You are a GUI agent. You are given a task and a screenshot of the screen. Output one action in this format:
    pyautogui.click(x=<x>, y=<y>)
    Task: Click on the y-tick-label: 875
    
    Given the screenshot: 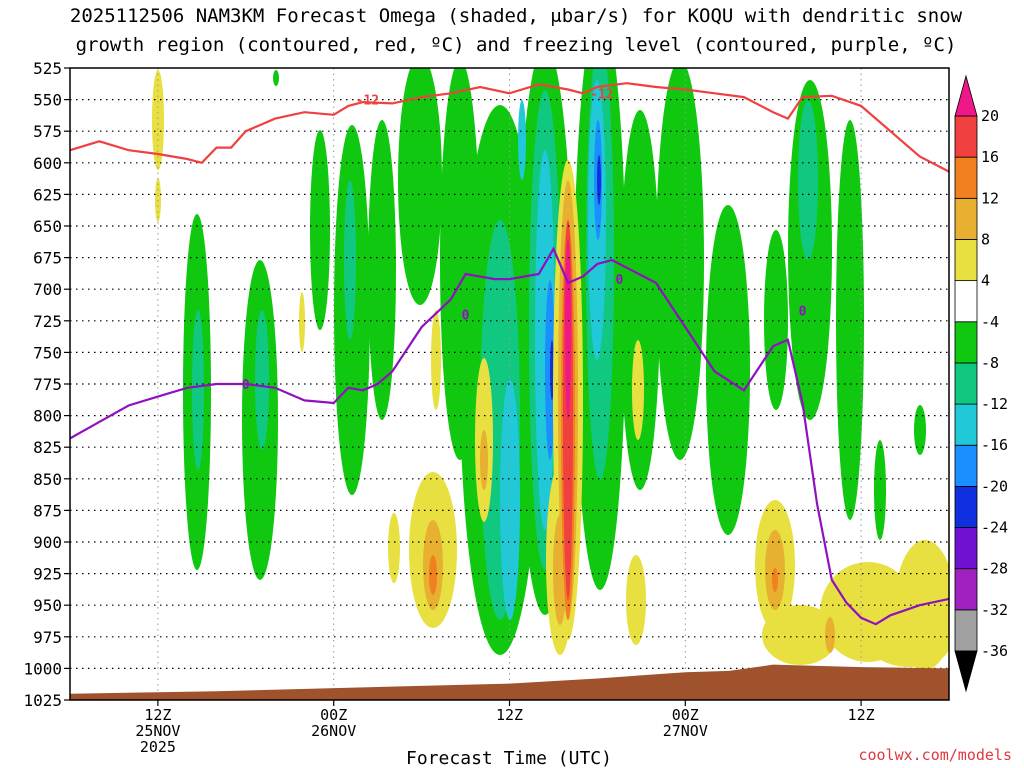 What is the action you would take?
    pyautogui.click(x=47, y=510)
    